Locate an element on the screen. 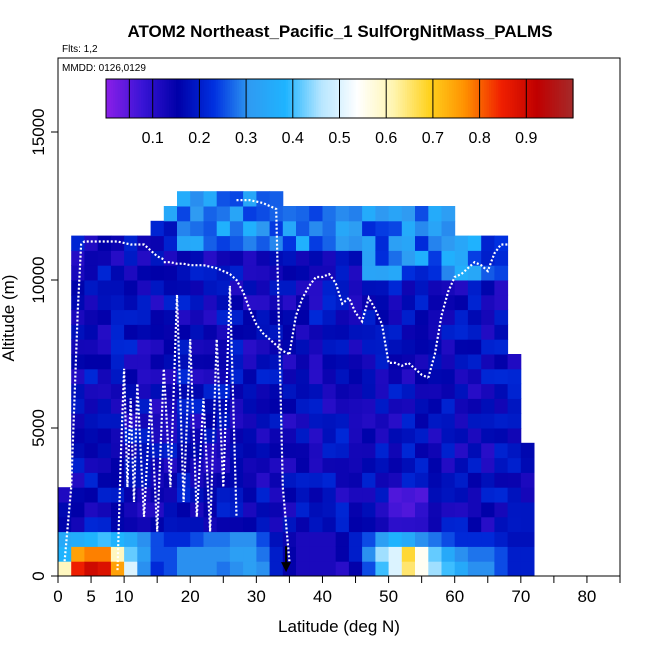  x-tick-label: 50 is located at coordinates (388, 596).